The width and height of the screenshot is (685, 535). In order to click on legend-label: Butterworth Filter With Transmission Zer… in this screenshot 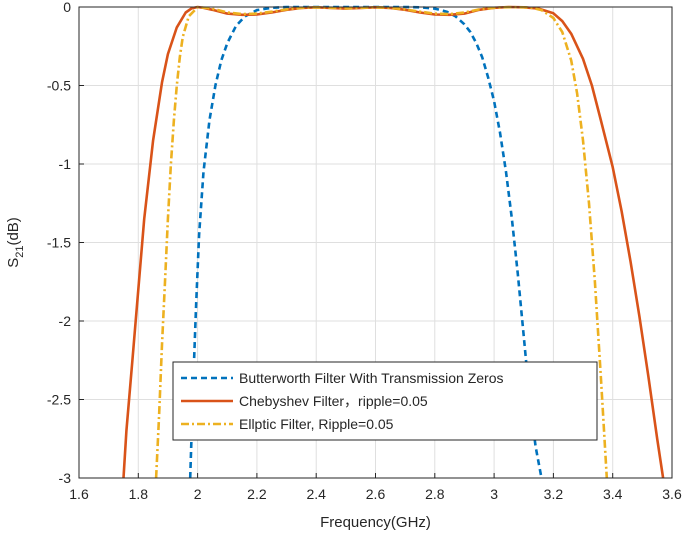, I will do `click(371, 378)`.